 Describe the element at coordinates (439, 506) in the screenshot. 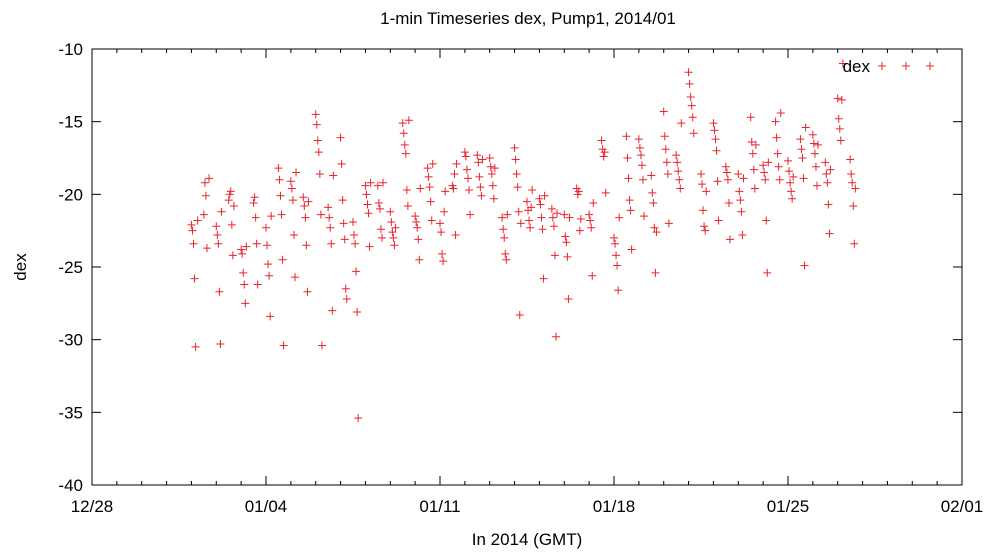

I see `x-tick-label: 01/11` at that location.